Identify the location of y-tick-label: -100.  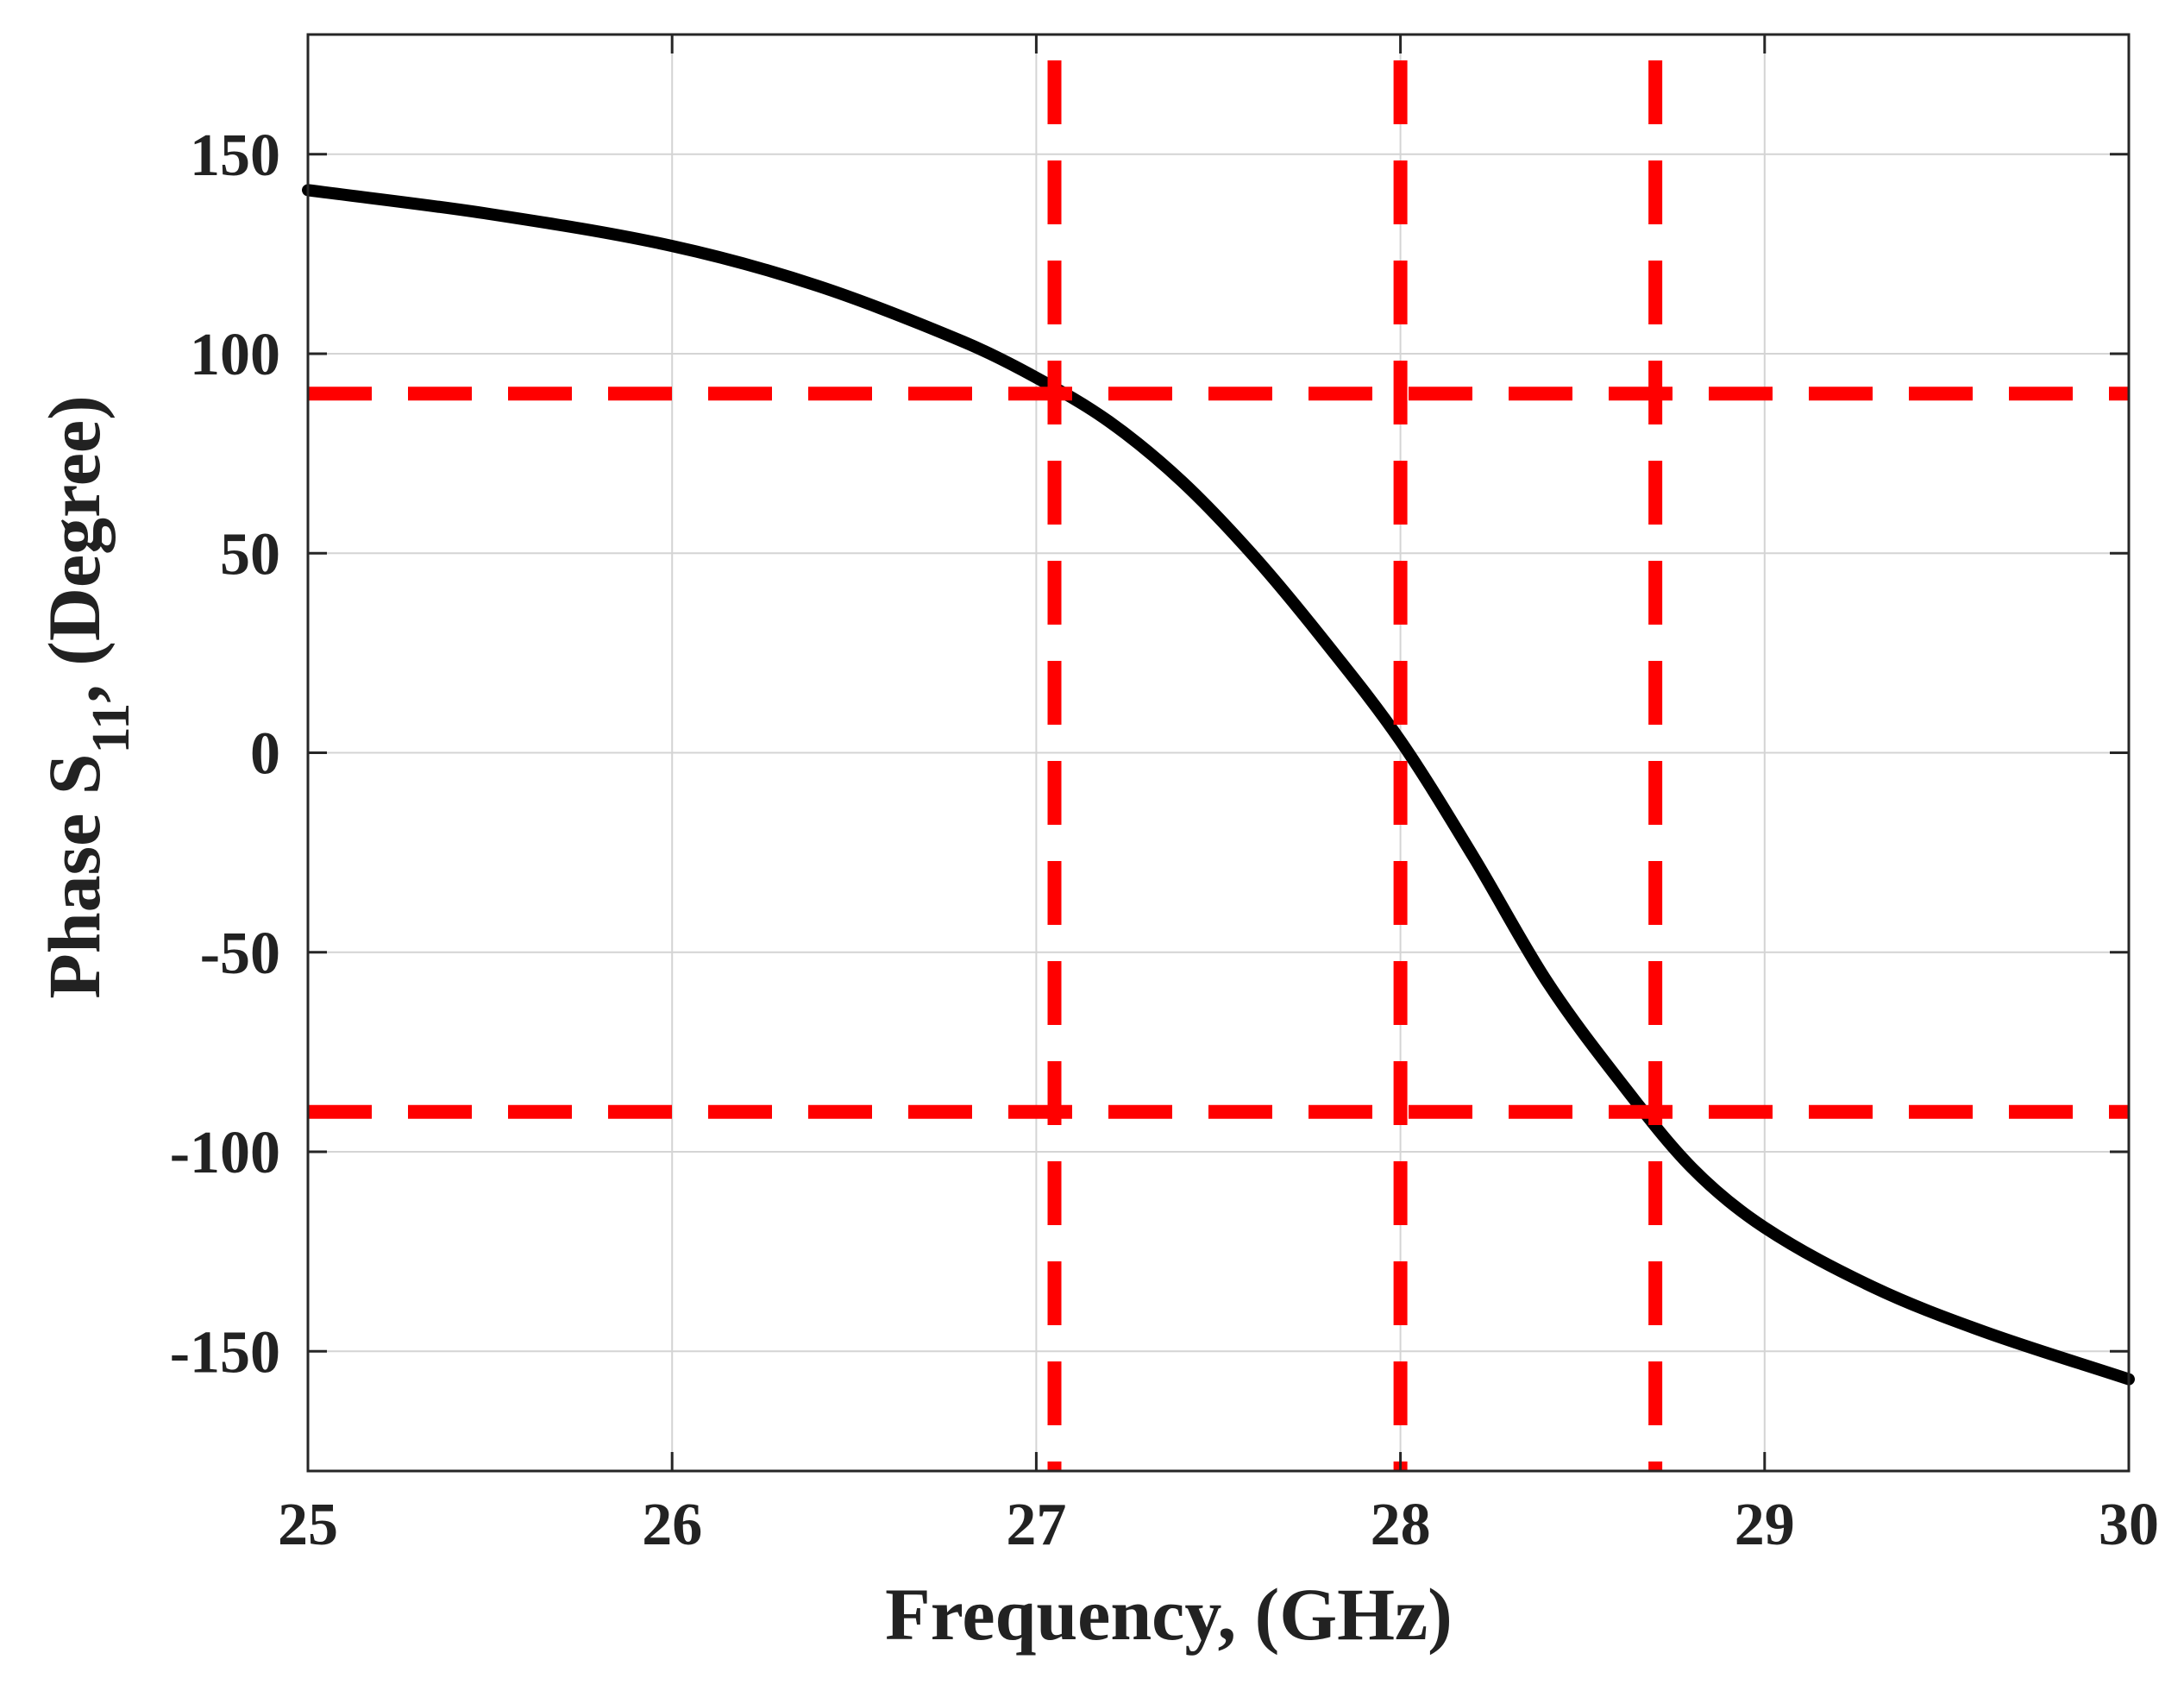
(225, 1153).